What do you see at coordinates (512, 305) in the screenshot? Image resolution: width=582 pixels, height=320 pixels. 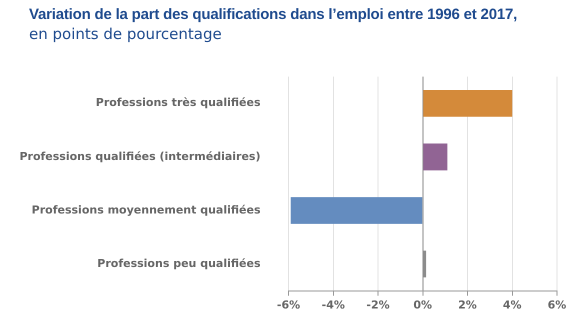 I see `x-tick-label: 4%` at bounding box center [512, 305].